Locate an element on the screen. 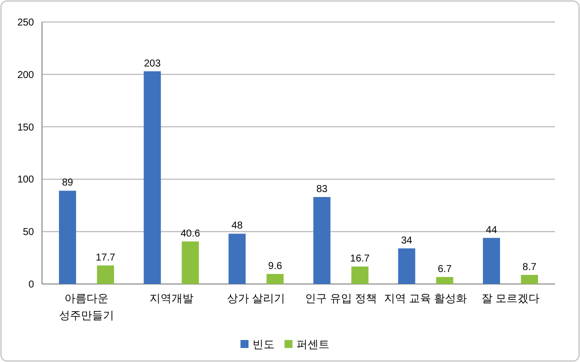 The height and width of the screenshot is (362, 580). data-label: 48 is located at coordinates (238, 226).